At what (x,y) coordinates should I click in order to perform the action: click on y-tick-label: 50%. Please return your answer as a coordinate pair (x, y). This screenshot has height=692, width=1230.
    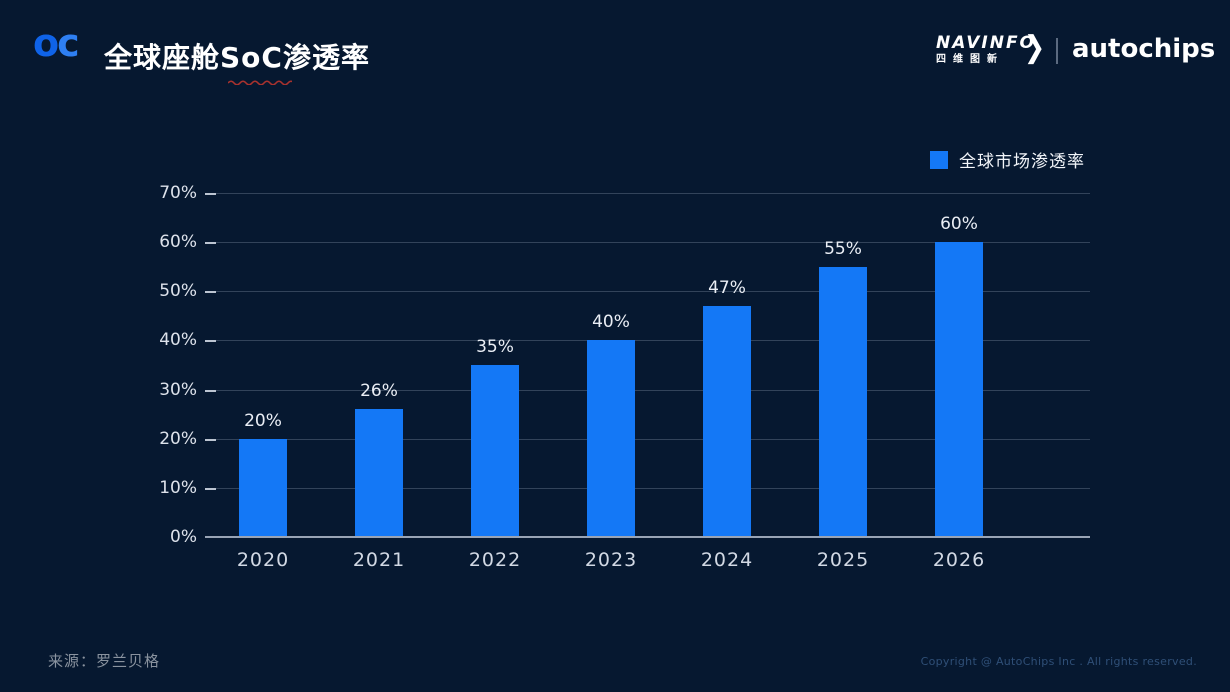
    Looking at the image, I should click on (178, 291).